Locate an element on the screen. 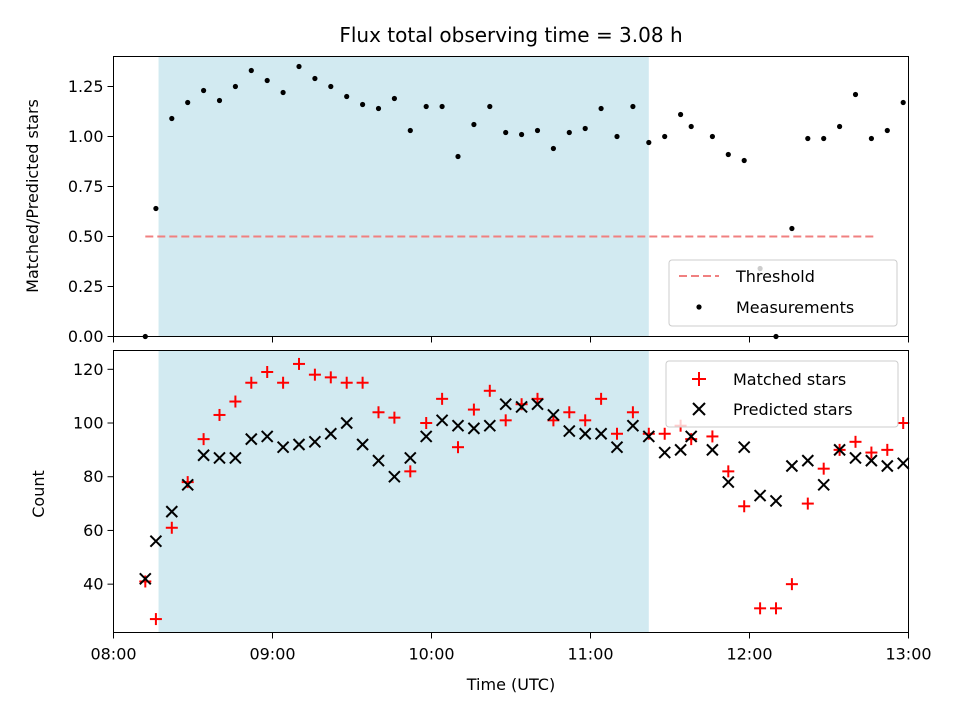 The image size is (960, 720). legend-measurements-swatch is located at coordinates (699, 307).